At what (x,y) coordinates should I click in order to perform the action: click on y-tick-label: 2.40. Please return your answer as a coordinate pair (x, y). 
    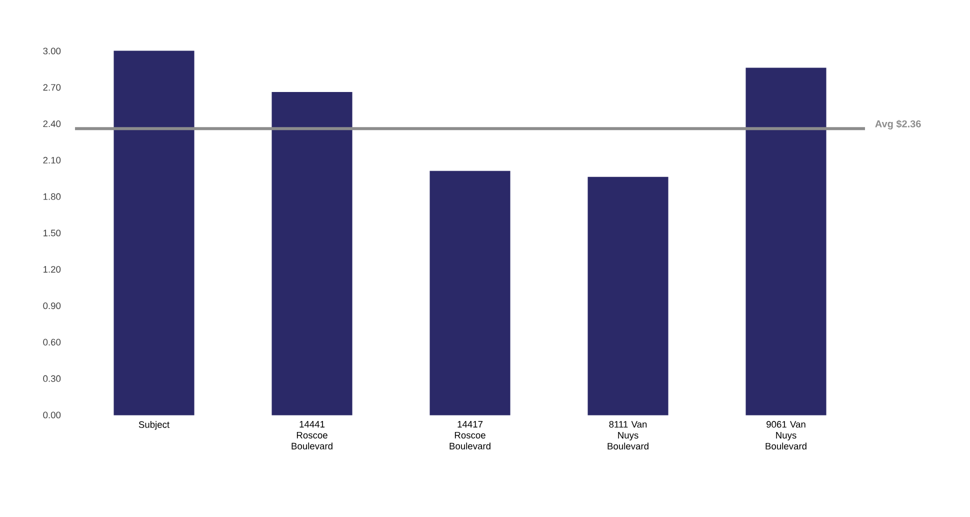
    Looking at the image, I should click on (52, 124).